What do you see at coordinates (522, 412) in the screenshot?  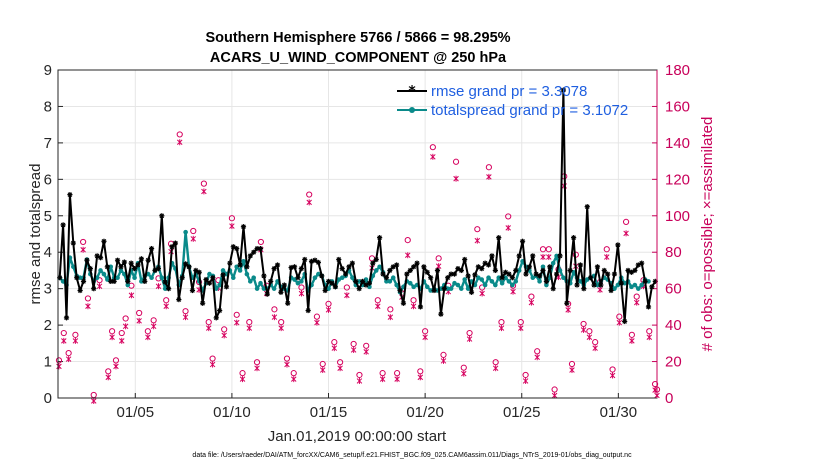 I see `x-tick-label: 01/25` at bounding box center [522, 412].